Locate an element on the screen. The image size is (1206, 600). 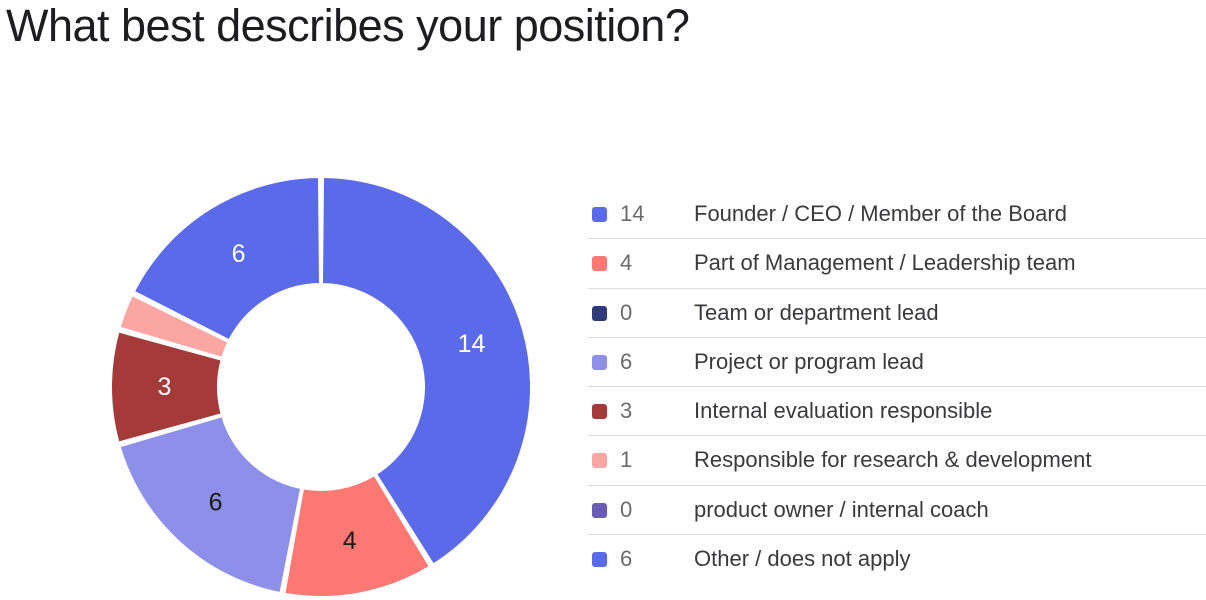
legend-item: 4 Part of Management / Leadership team is located at coordinates (897, 264).